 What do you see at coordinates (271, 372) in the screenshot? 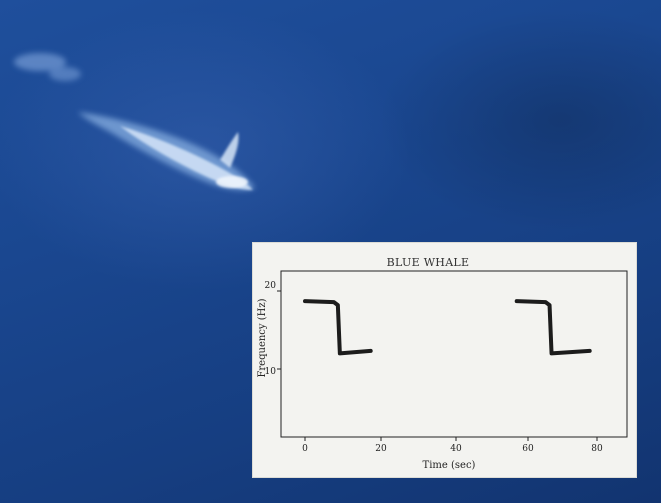
I see `y-tick-label: 10` at bounding box center [271, 372].